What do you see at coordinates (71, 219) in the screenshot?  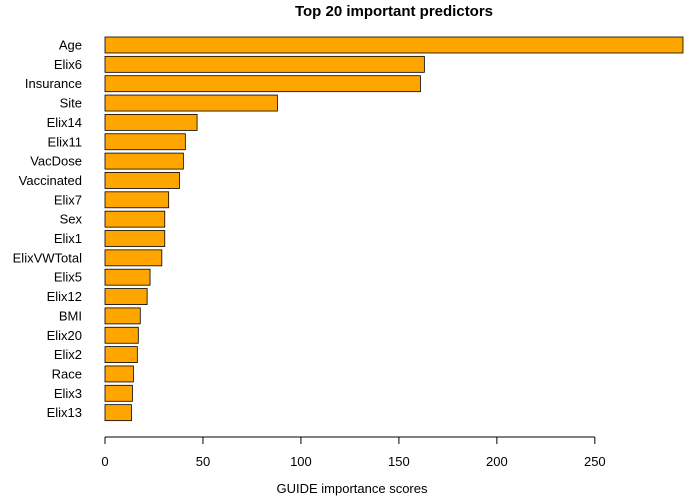 I see `category-label: Sex` at bounding box center [71, 219].